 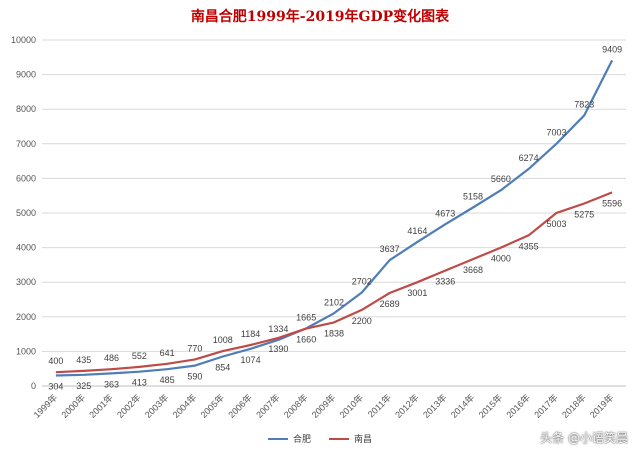 What do you see at coordinates (278, 349) in the screenshot?
I see `data-label: 1390` at bounding box center [278, 349].